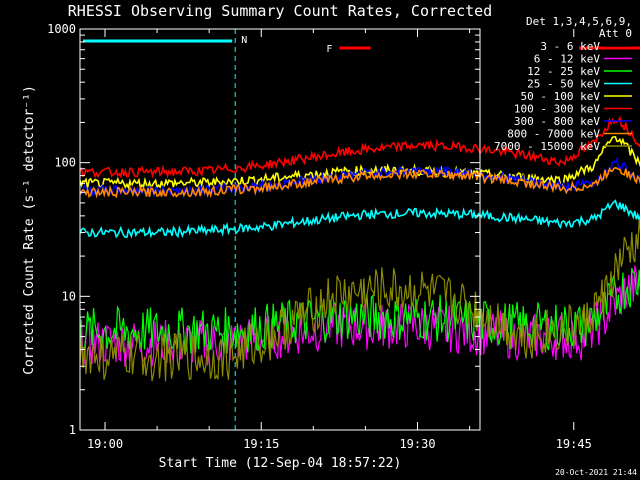 The height and width of the screenshot is (480, 640). What do you see at coordinates (261, 444) in the screenshot?
I see `x-tick-label: 19:15` at bounding box center [261, 444].